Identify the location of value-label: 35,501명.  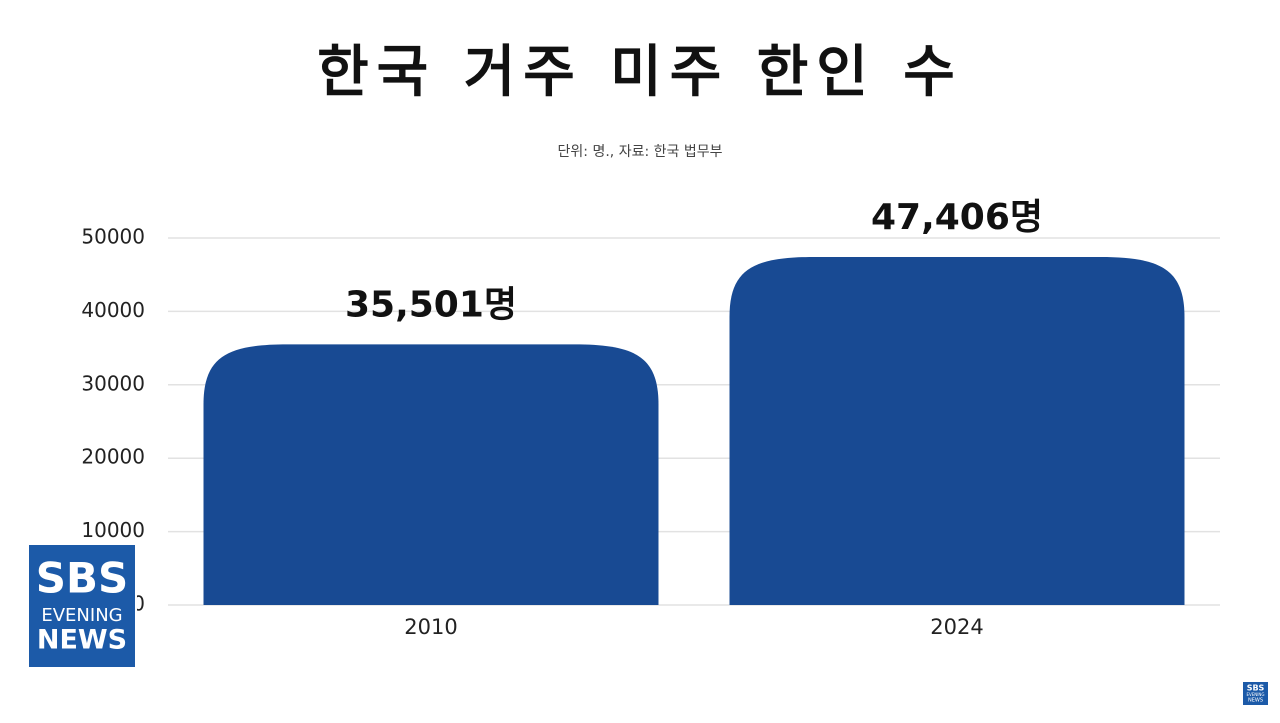
(431, 304).